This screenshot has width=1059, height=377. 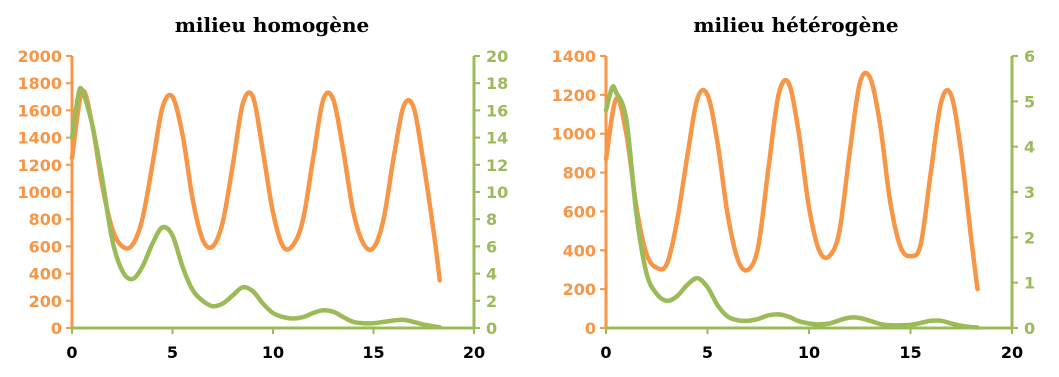 What do you see at coordinates (1029, 192) in the screenshot?
I see `y-right-tick-label: 3` at bounding box center [1029, 192].